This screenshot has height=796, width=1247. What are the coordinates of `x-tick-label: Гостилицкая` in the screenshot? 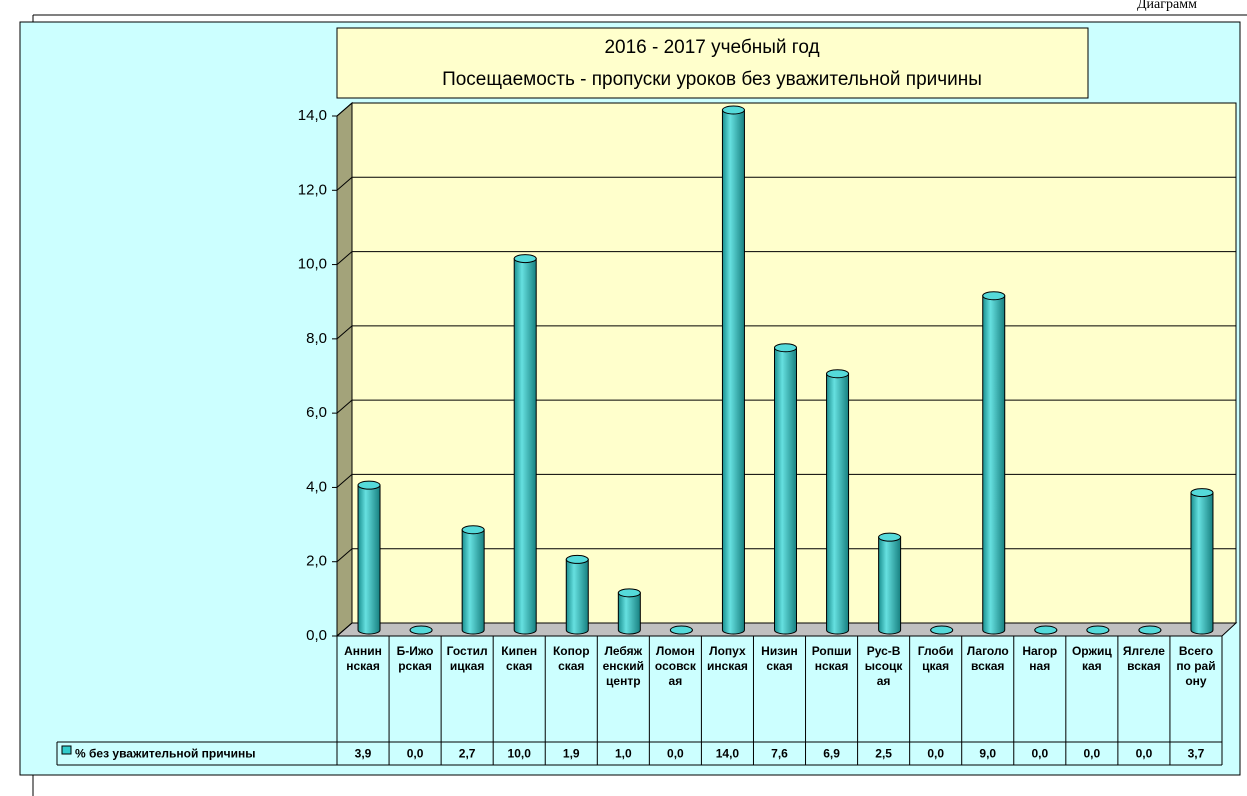 It's located at (467, 658).